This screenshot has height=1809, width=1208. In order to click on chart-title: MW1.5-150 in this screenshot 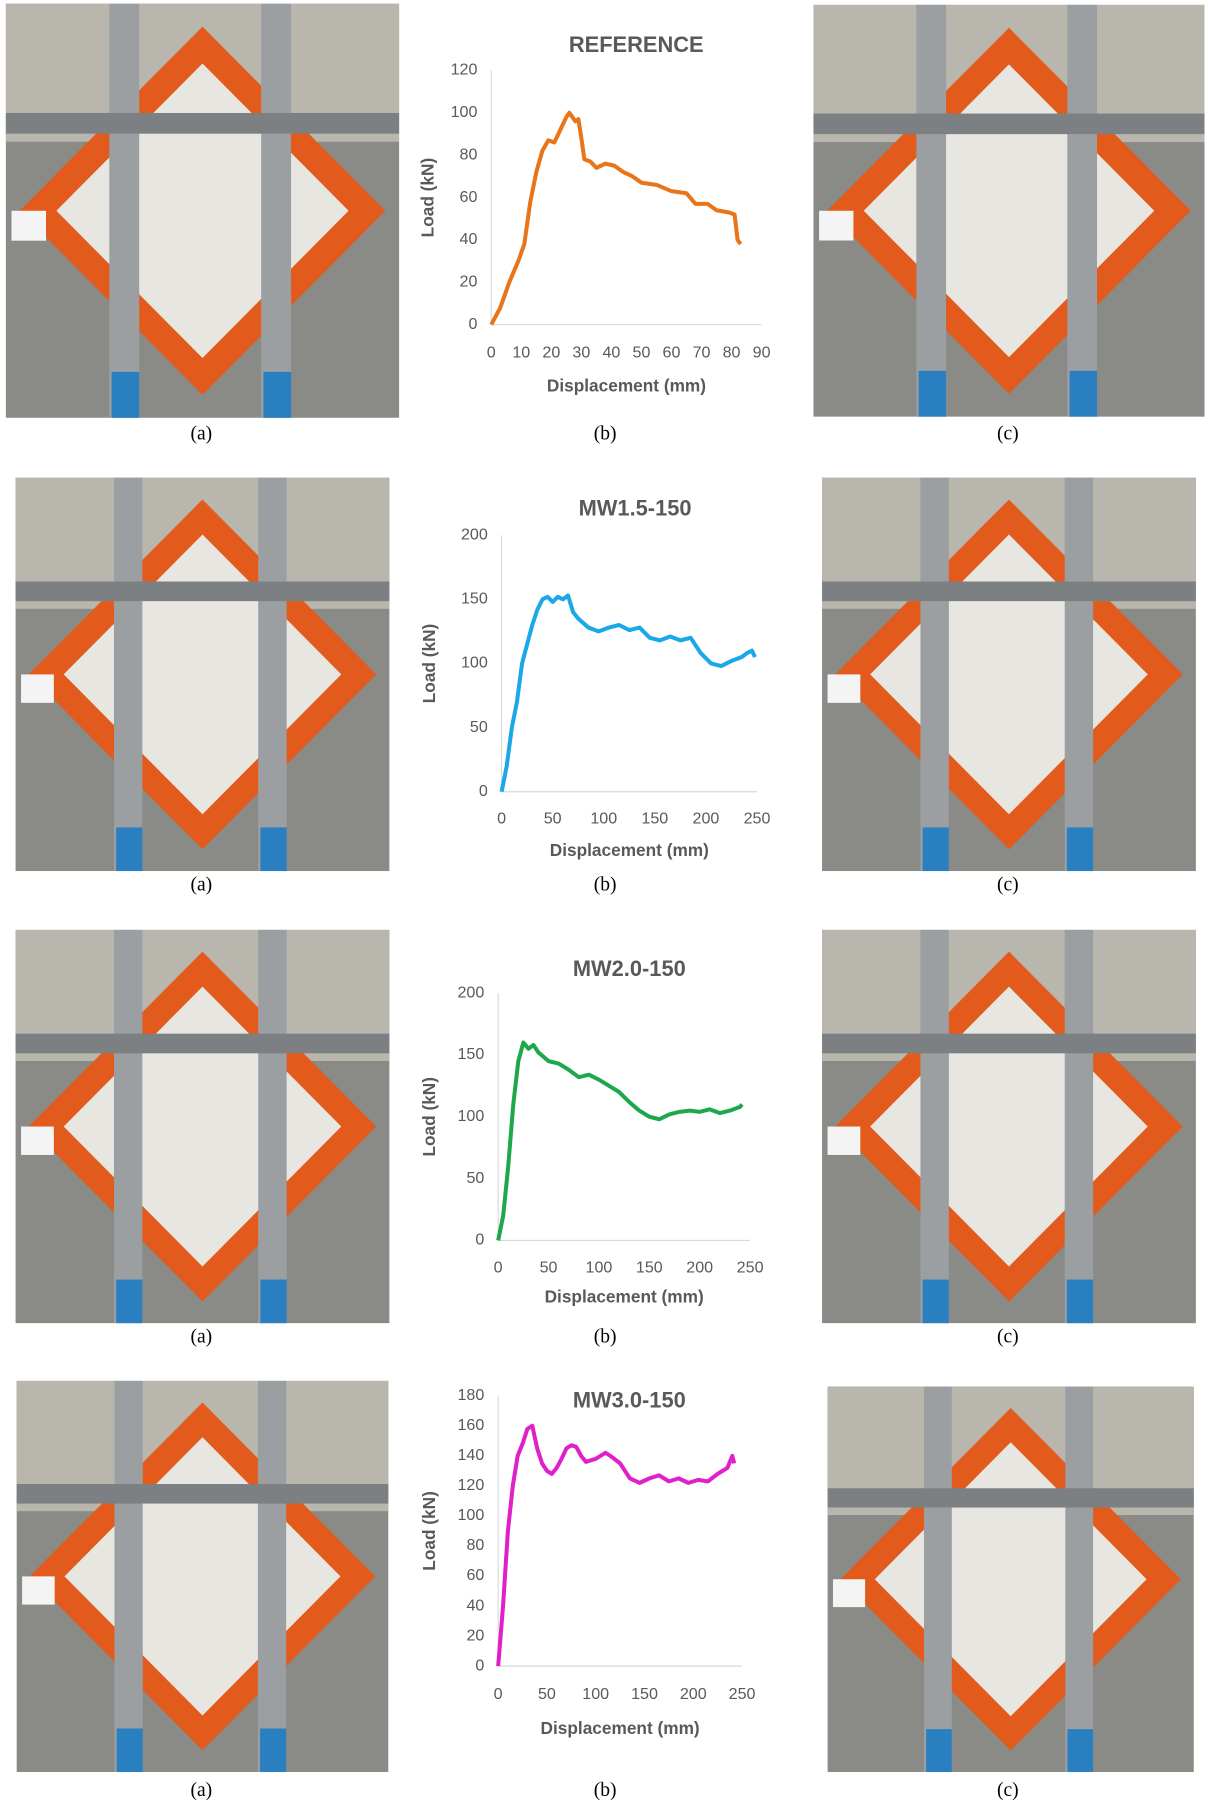, I will do `click(635, 508)`.